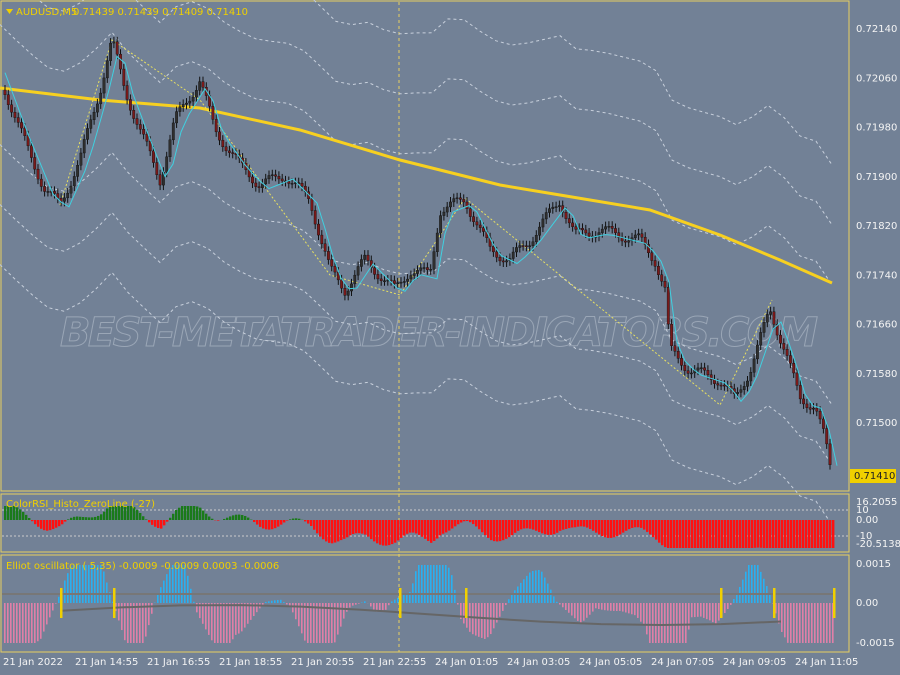  I want to click on menu-arrow, so click(9, 11).